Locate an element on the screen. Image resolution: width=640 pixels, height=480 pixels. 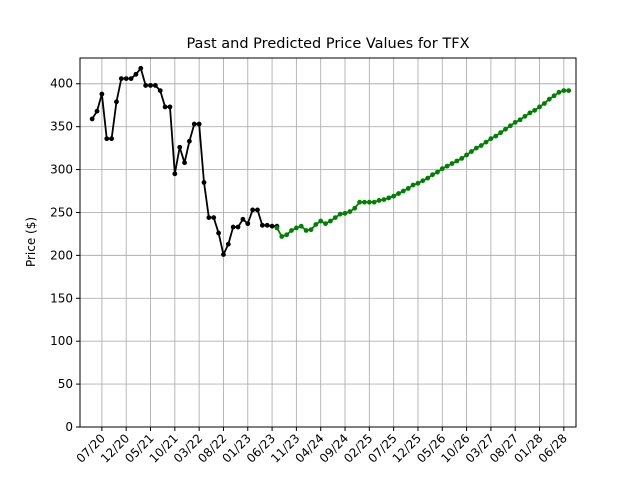
y-tick-label: 50 is located at coordinates (65, 384).